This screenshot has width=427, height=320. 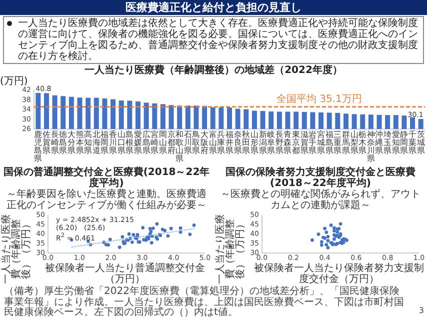 I want to click on text: （備考）厚生労働省「2022年度医療費（電算処理分）の地域差分析」、「国民健康保険事業年報」により作成。一人当たり医療費は、上図は国民医療費ベース、下図は市町村国民健康保険ベース。左下図の回帰式の（）内はt値。, so click(x=204, y=302).